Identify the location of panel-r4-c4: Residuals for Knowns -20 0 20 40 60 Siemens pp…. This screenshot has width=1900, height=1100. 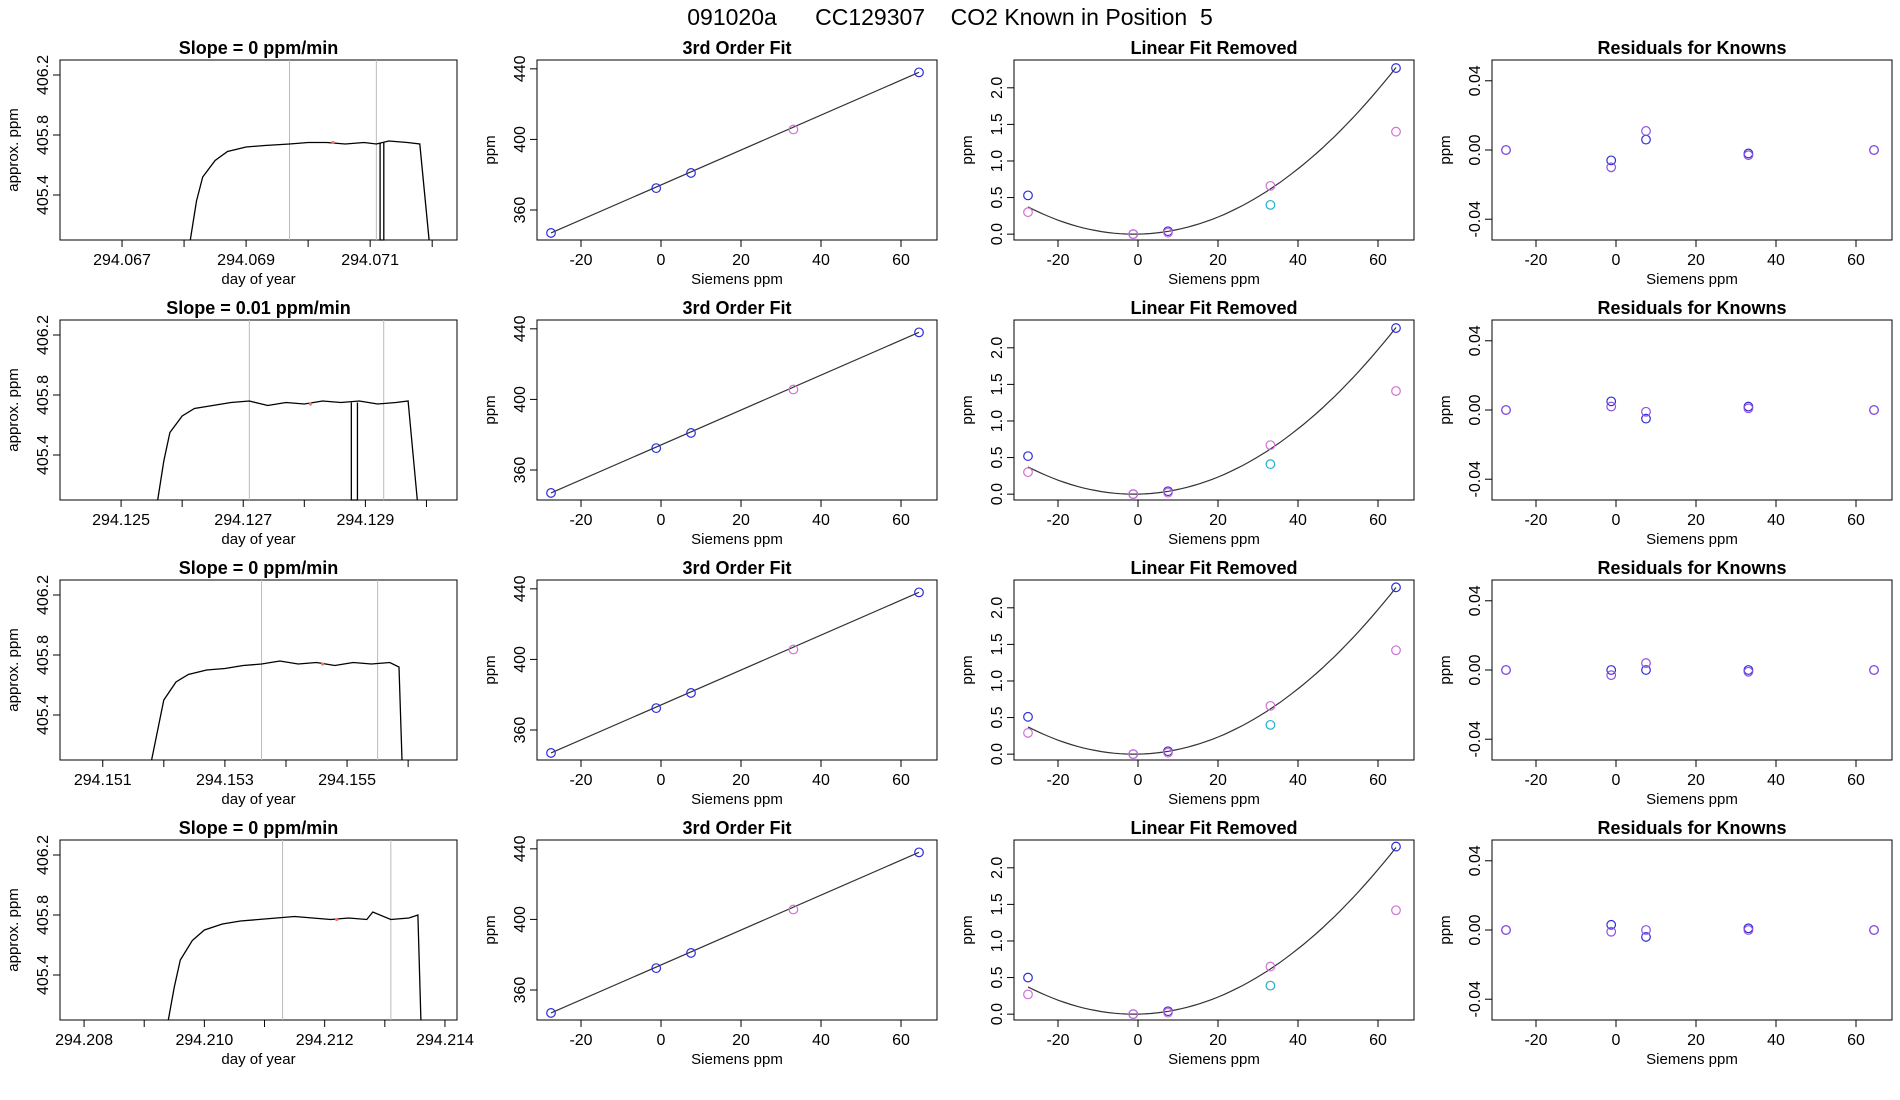
(1665, 943).